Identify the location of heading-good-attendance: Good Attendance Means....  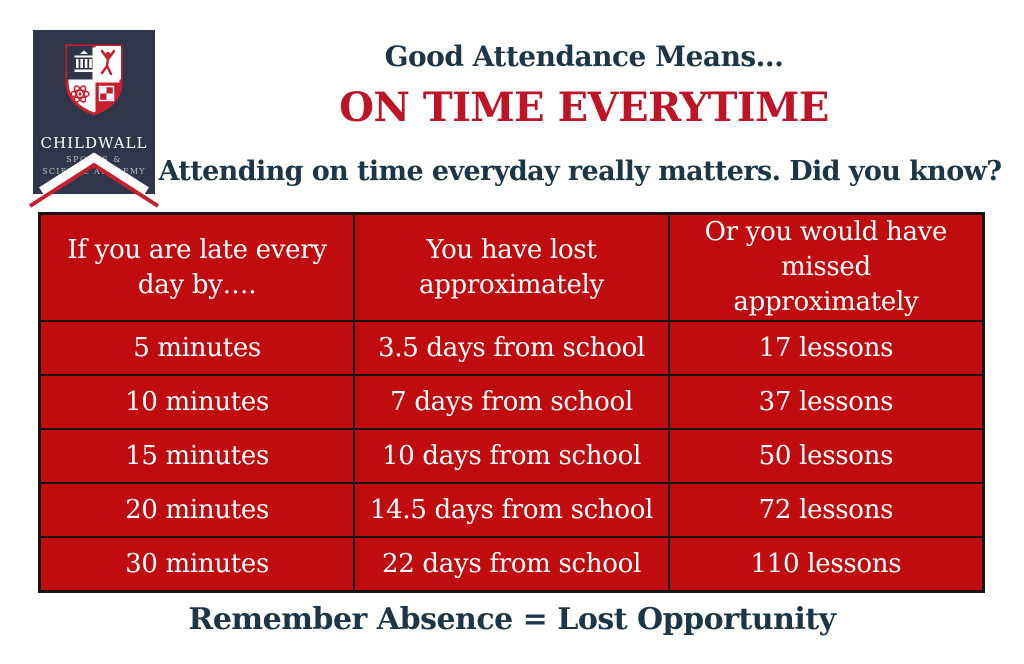
(584, 56).